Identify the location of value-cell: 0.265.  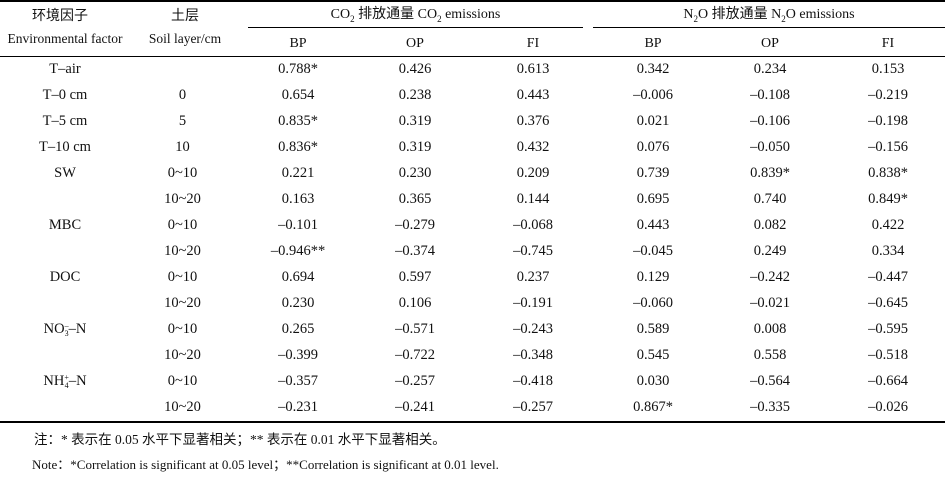
(298, 329).